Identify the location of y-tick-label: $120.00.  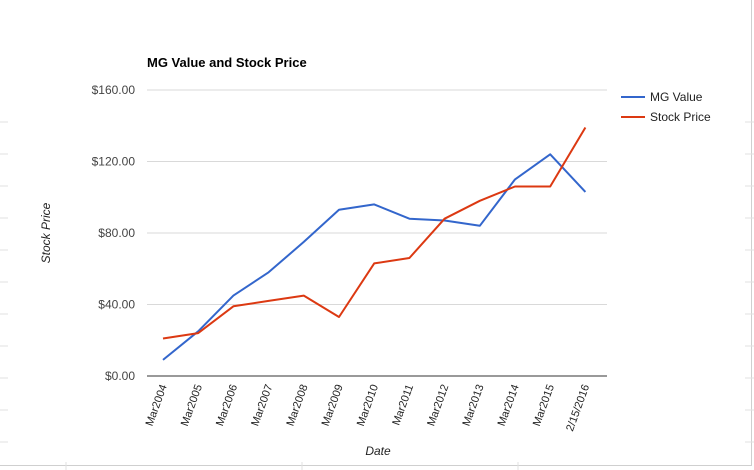
(114, 162).